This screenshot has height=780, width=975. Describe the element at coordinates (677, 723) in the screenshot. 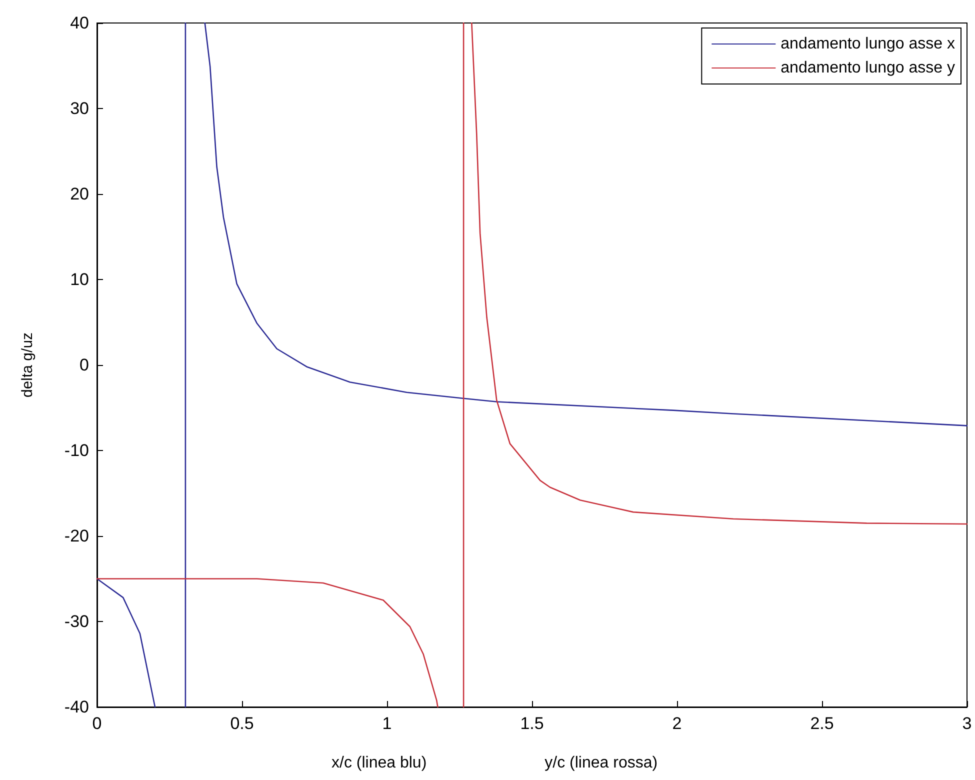

I see `x-tick-label: 2` at that location.